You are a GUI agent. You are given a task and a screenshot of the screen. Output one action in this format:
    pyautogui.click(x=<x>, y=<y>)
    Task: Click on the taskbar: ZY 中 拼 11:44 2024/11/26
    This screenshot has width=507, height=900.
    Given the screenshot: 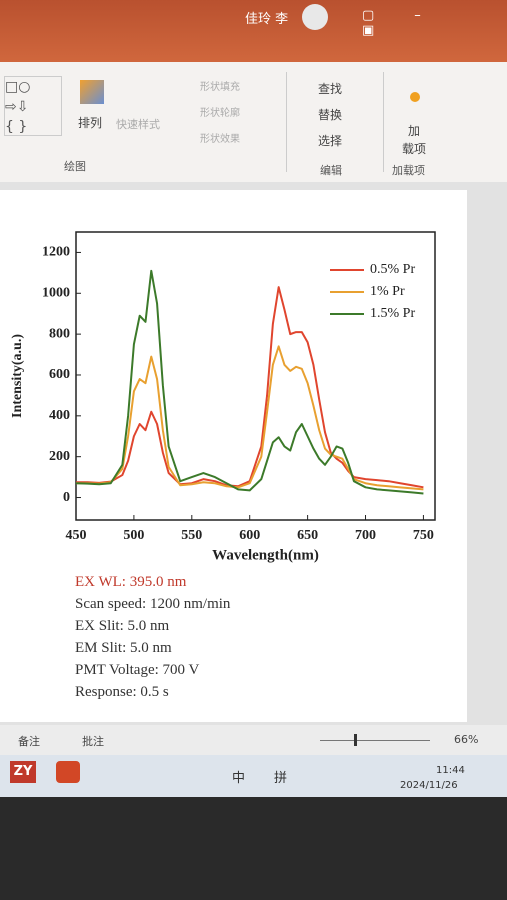 What is the action you would take?
    pyautogui.click(x=253, y=776)
    